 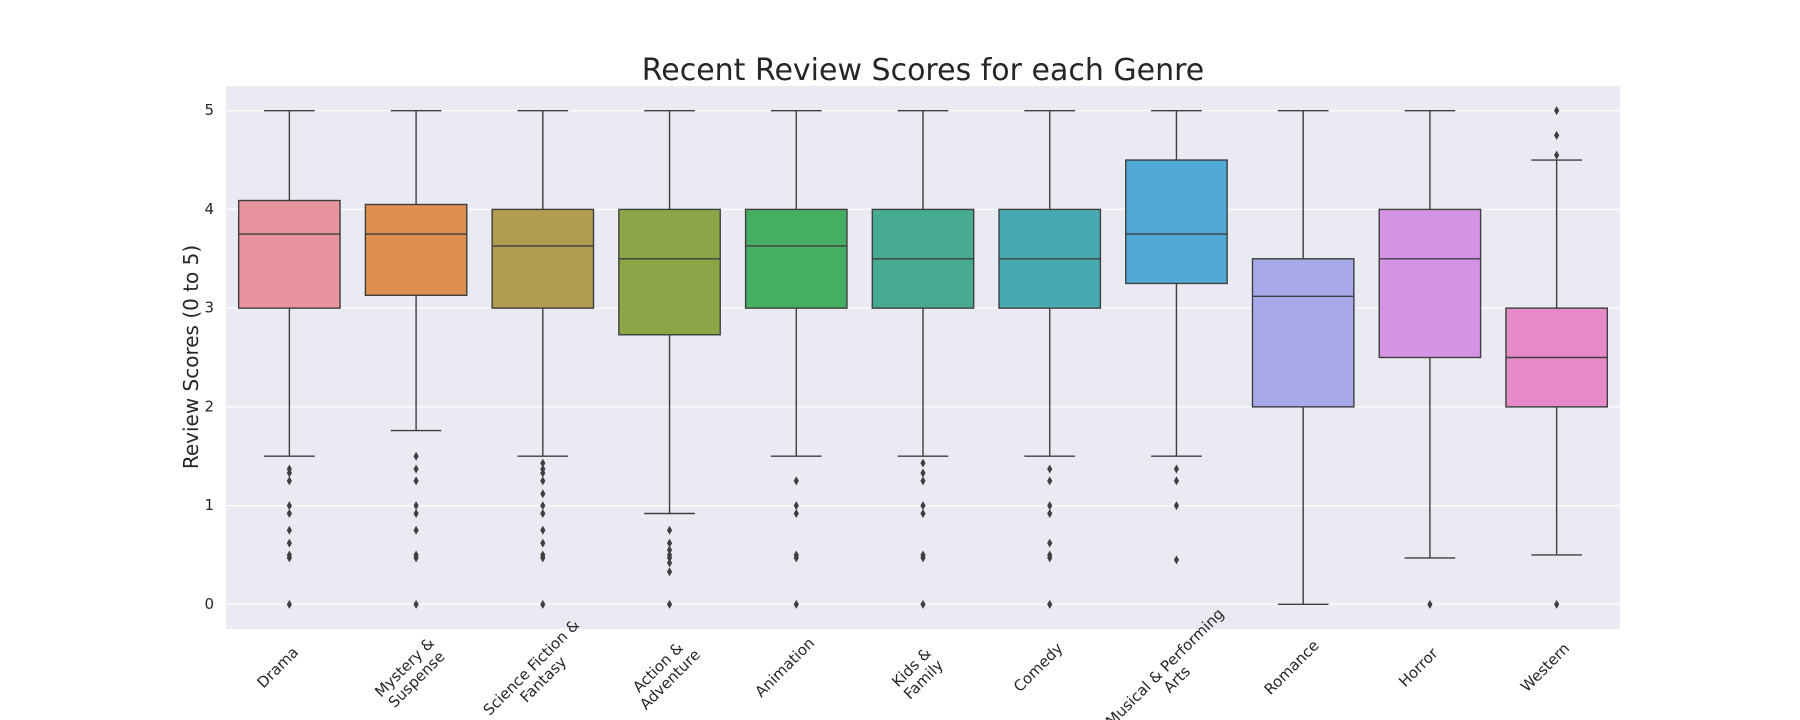 What do you see at coordinates (538, 668) in the screenshot?
I see `x-tick-label: Science Fiction &Fantasy` at bounding box center [538, 668].